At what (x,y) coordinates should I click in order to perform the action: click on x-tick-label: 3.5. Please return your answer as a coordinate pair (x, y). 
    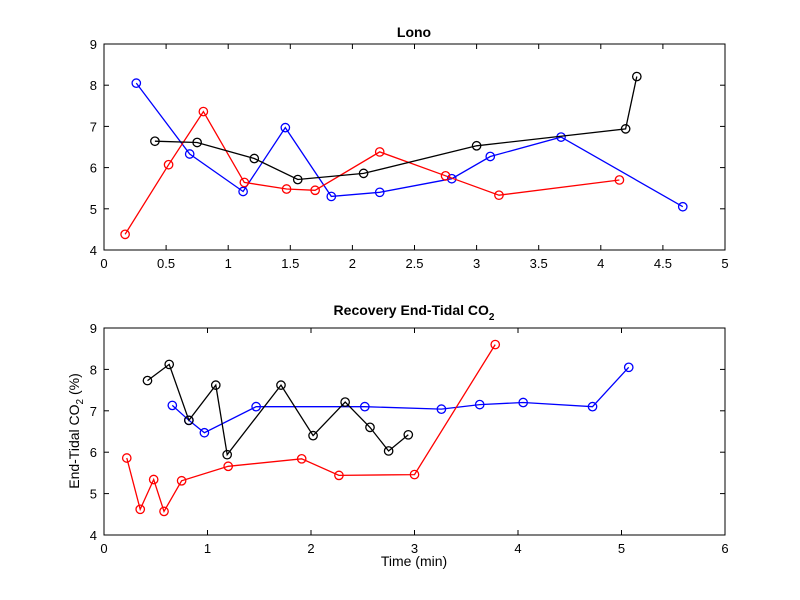
    Looking at the image, I should click on (539, 263).